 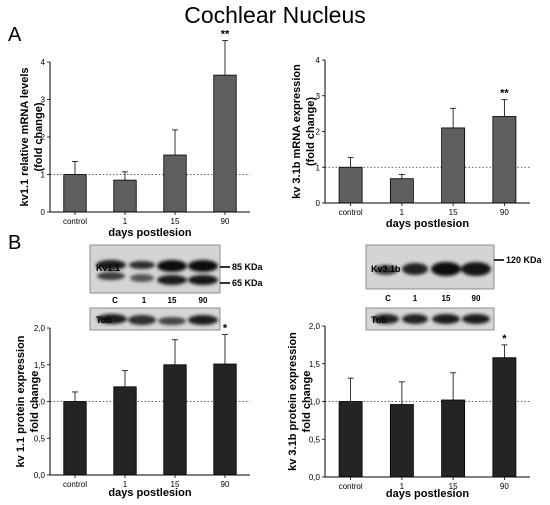 I want to click on figure-title: Cochlear Nucleus, so click(x=275, y=15).